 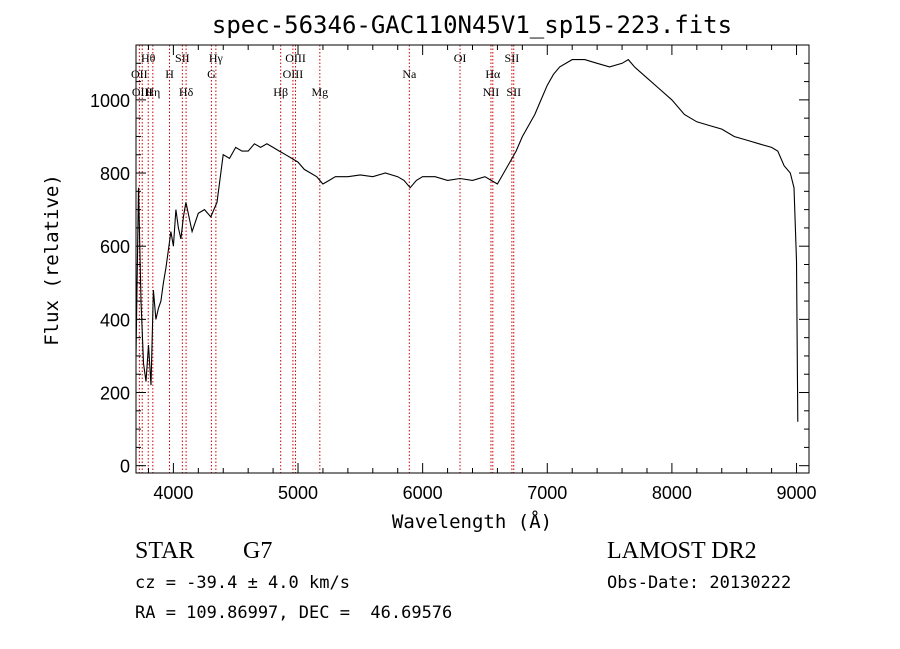 What do you see at coordinates (319, 92) in the screenshot?
I see `emission-line-label: Mg` at bounding box center [319, 92].